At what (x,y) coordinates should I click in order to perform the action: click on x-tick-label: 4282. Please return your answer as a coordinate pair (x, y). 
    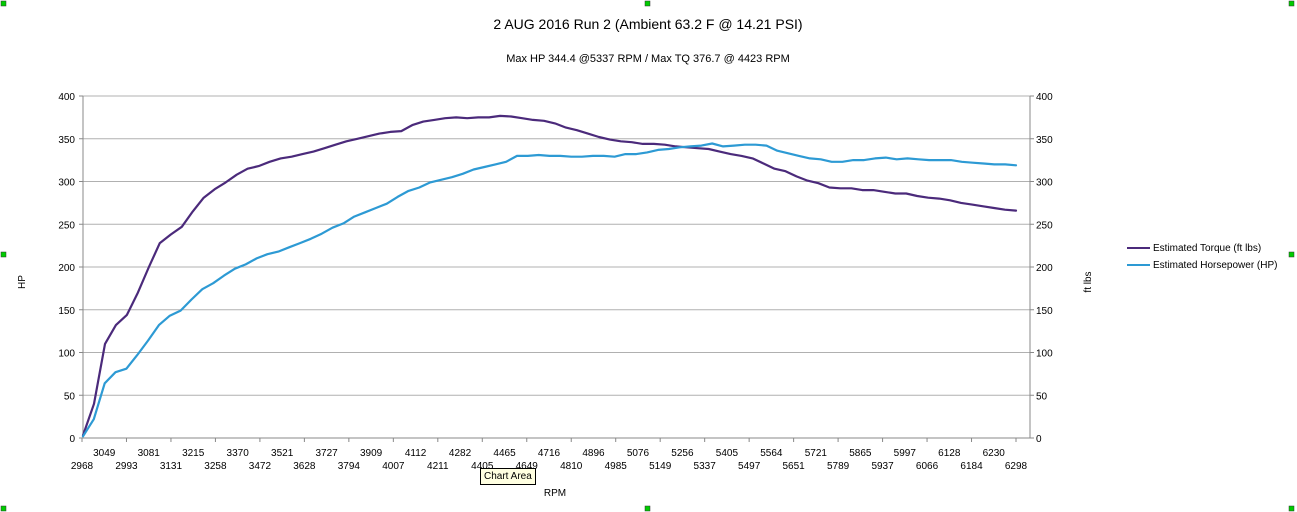
    Looking at the image, I should click on (460, 453).